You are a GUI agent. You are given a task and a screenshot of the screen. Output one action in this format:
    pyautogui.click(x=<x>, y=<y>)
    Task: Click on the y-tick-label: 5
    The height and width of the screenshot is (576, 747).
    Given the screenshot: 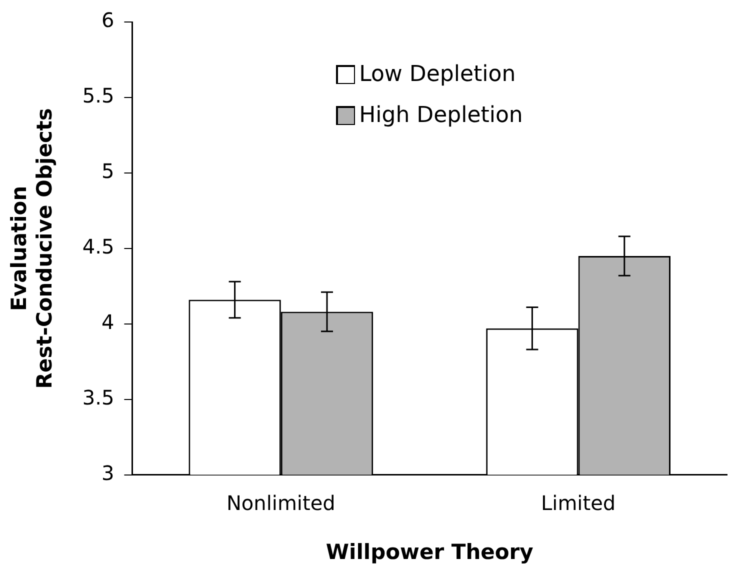 What is the action you would take?
    pyautogui.click(x=107, y=171)
    